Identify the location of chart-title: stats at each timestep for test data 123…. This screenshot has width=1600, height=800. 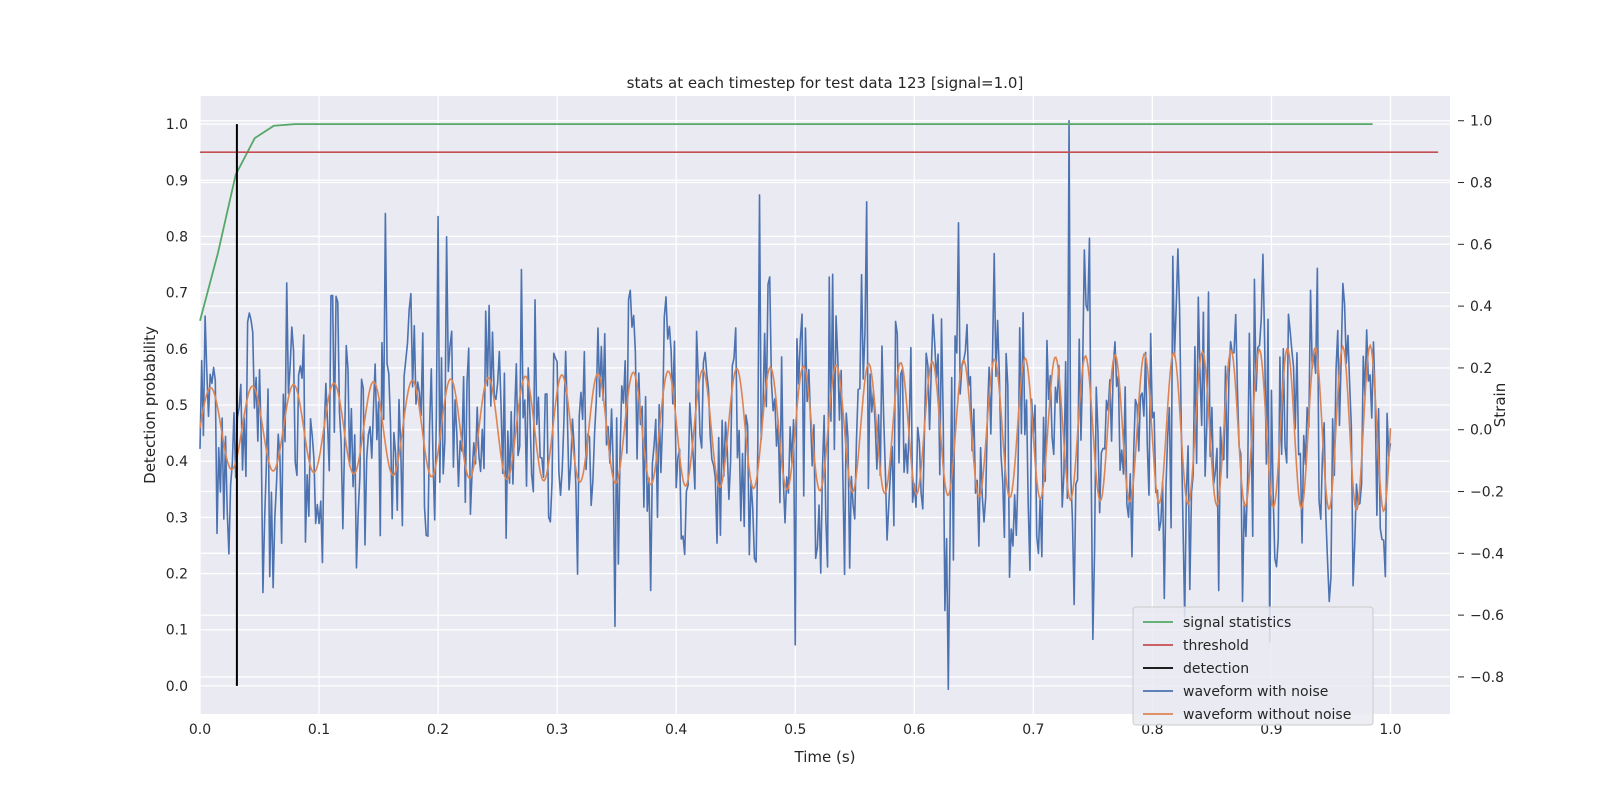
(825, 83).